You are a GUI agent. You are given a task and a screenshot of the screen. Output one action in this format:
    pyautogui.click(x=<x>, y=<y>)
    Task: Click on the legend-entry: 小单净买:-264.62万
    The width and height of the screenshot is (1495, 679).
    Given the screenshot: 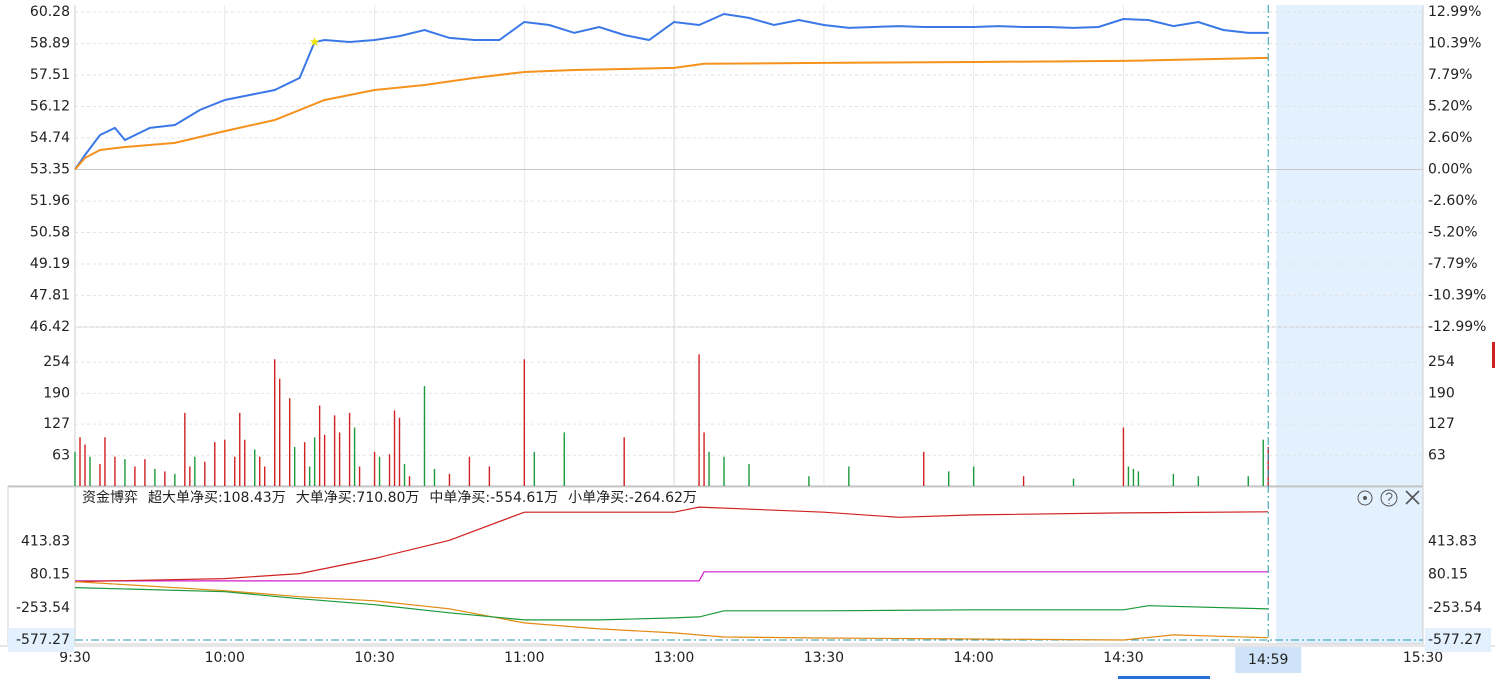 What is the action you would take?
    pyautogui.click(x=632, y=498)
    